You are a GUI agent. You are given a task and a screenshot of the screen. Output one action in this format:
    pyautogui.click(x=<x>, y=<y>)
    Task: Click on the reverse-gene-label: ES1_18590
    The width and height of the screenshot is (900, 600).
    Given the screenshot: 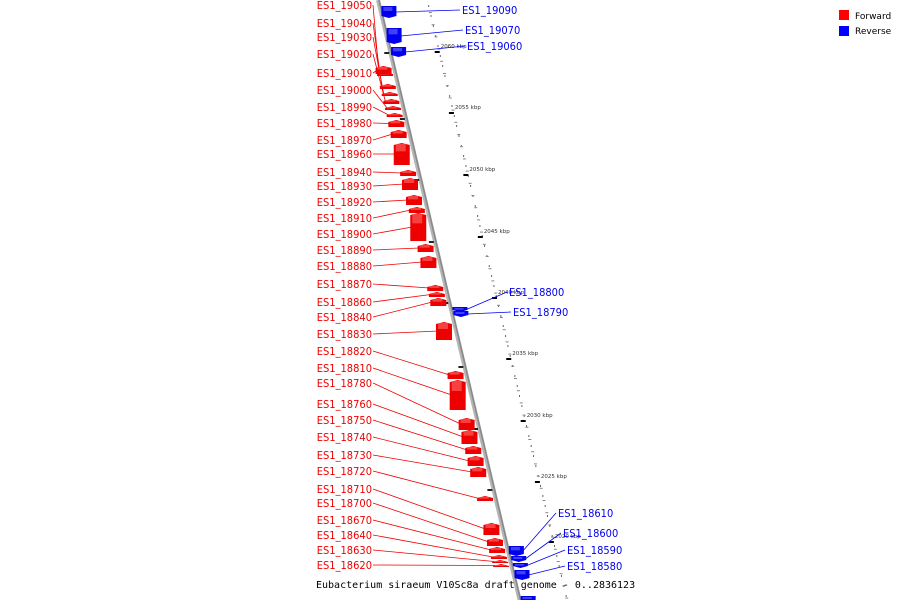 What is the action you would take?
    pyautogui.click(x=594, y=550)
    